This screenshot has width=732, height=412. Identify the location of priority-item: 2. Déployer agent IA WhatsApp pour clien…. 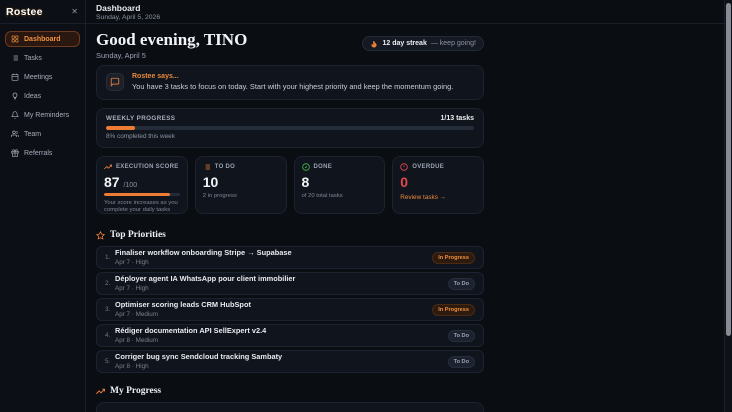
(290, 284).